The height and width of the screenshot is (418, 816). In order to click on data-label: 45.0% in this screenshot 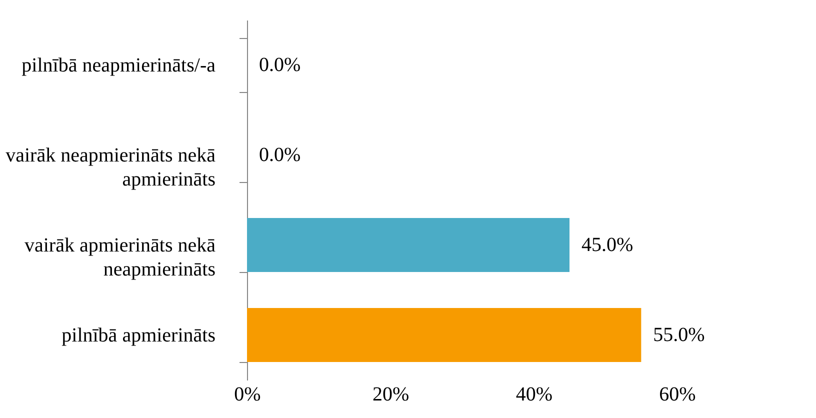, I will do `click(608, 245)`.